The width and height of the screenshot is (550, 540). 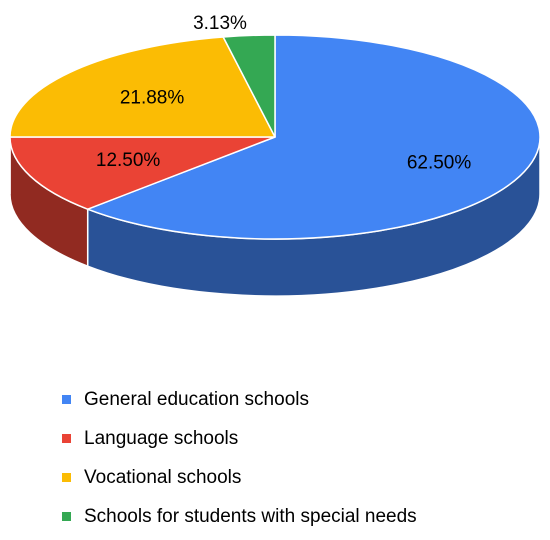 I want to click on legend-item: Vocational schools, so click(x=239, y=477).